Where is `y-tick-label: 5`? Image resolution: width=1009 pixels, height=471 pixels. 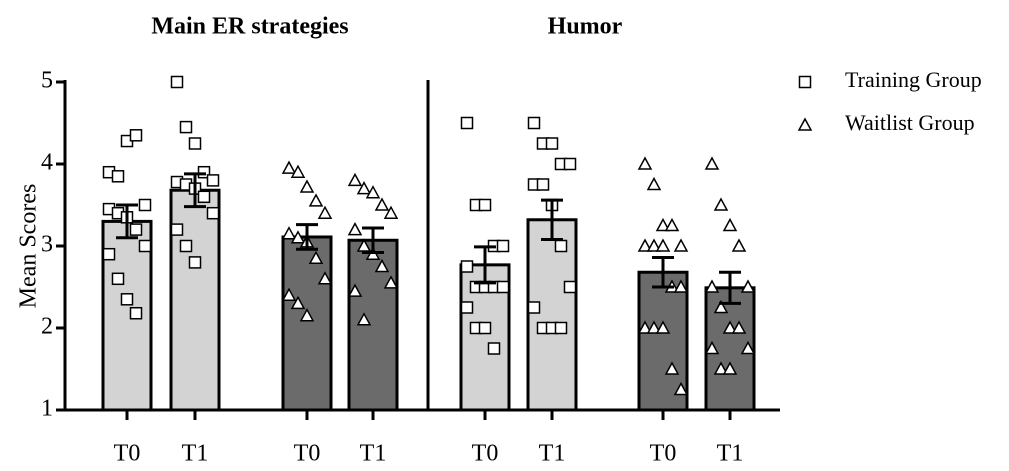 y-tick-label: 5 is located at coordinates (47, 81).